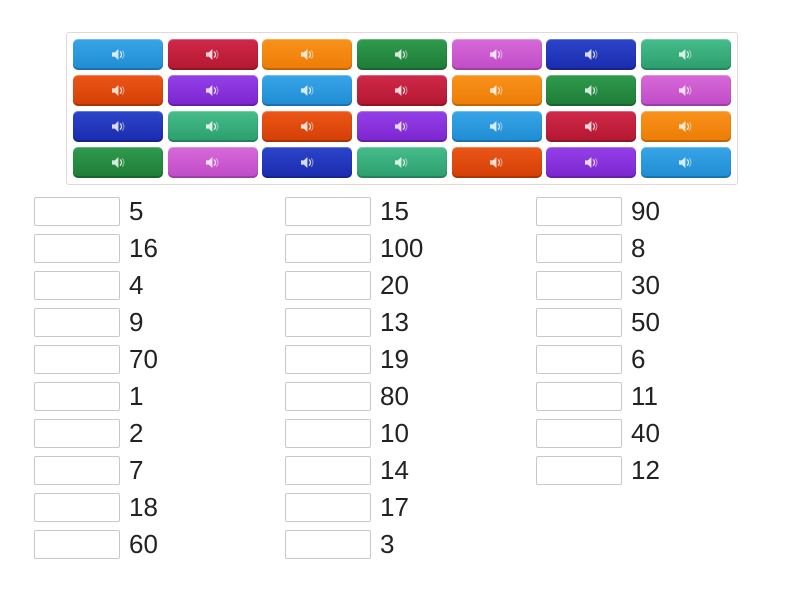 The height and width of the screenshot is (600, 800). I want to click on match-row: 20, so click(354, 285).